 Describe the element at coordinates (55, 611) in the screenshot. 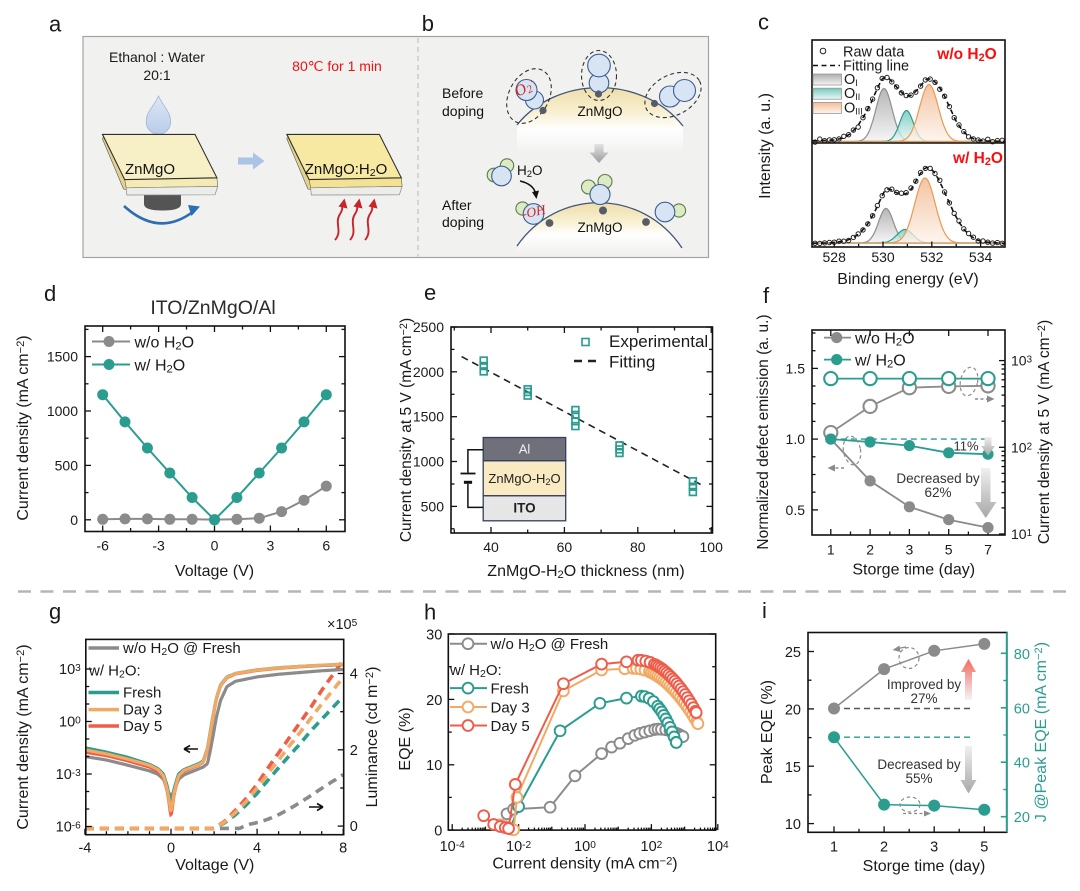

I see `svg-text: g` at that location.